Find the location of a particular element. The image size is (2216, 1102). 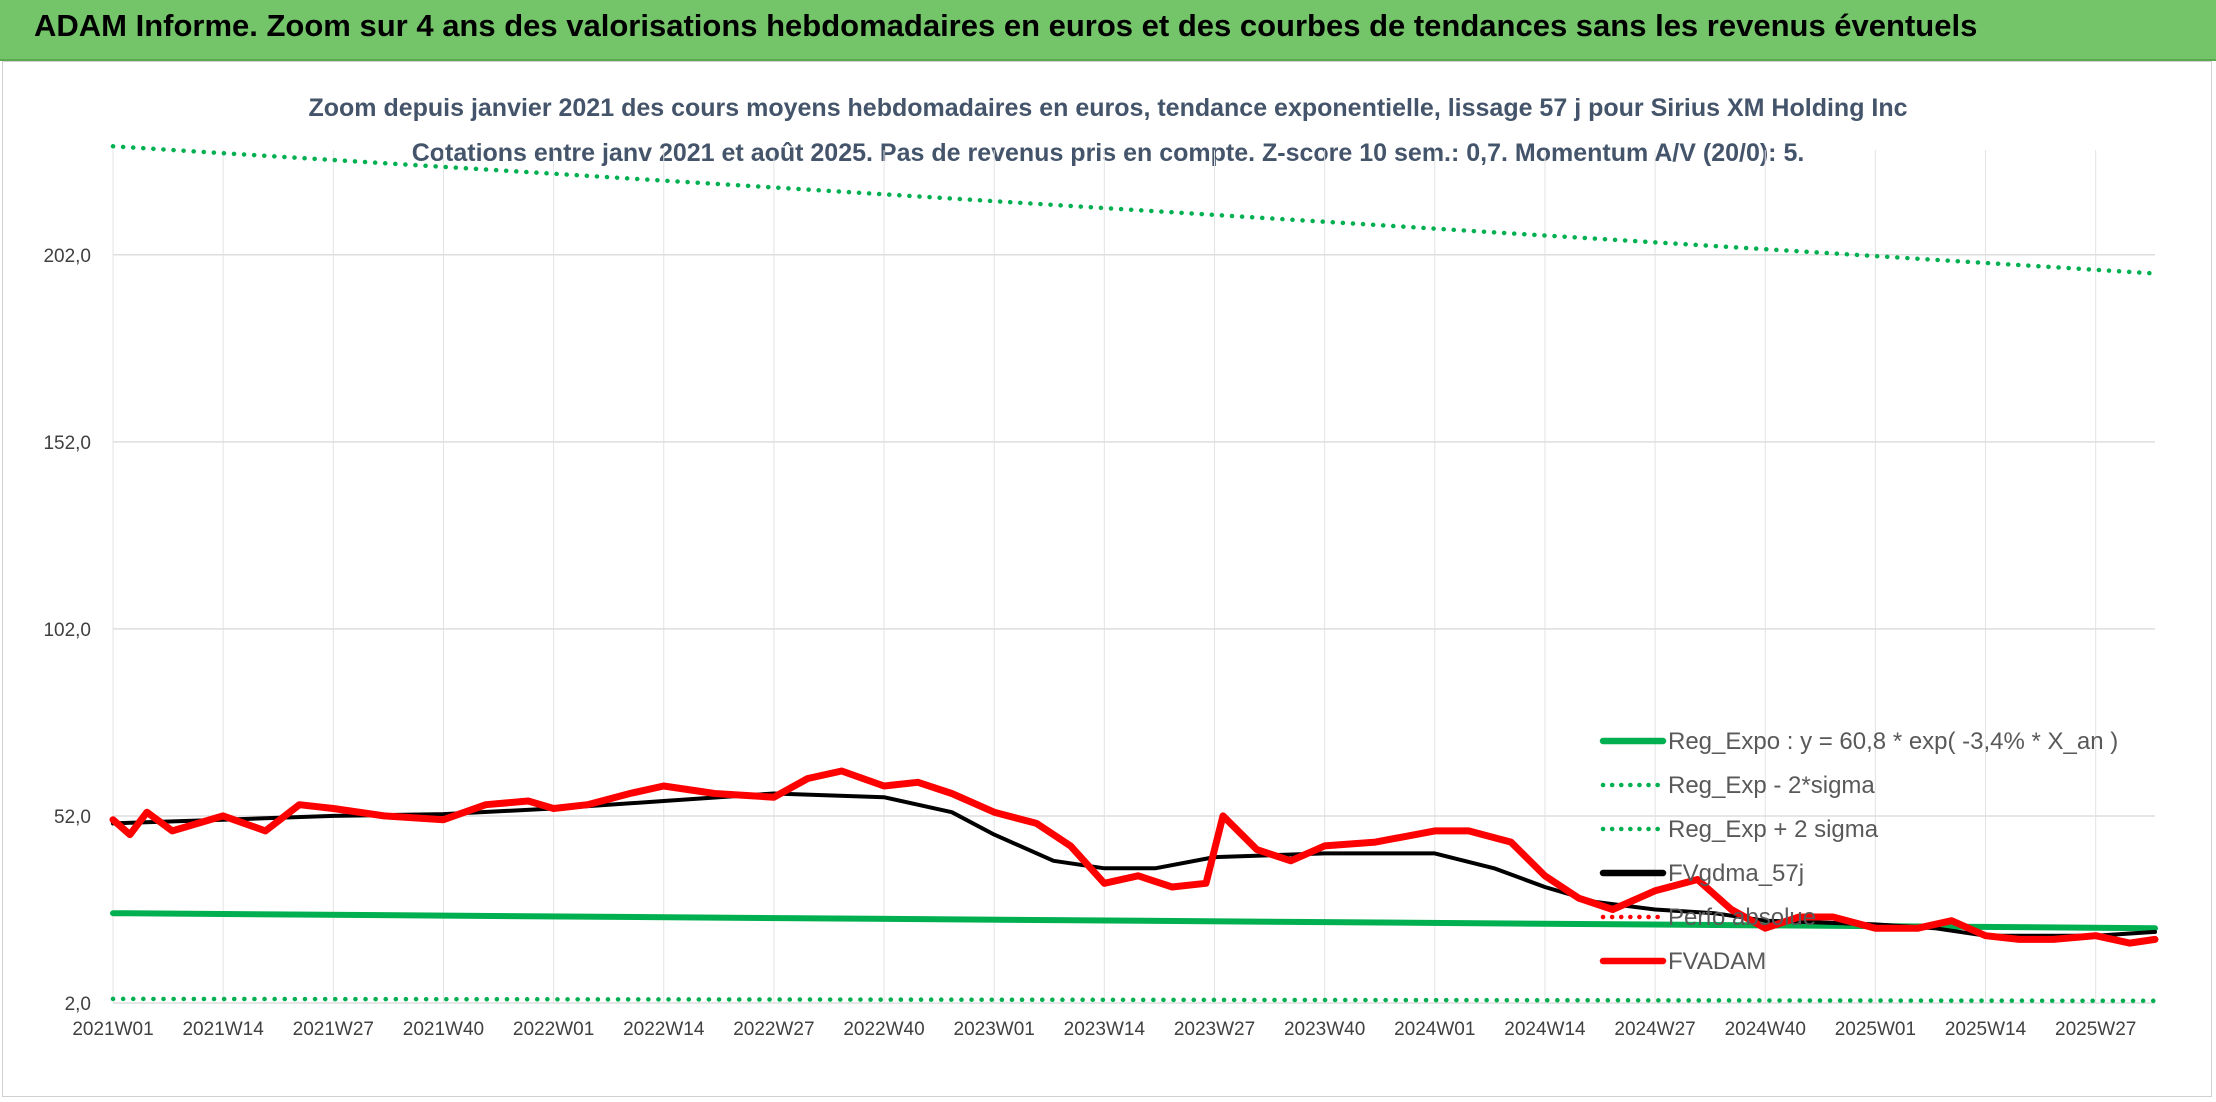

y-tick-label: 52,0 is located at coordinates (72, 817).